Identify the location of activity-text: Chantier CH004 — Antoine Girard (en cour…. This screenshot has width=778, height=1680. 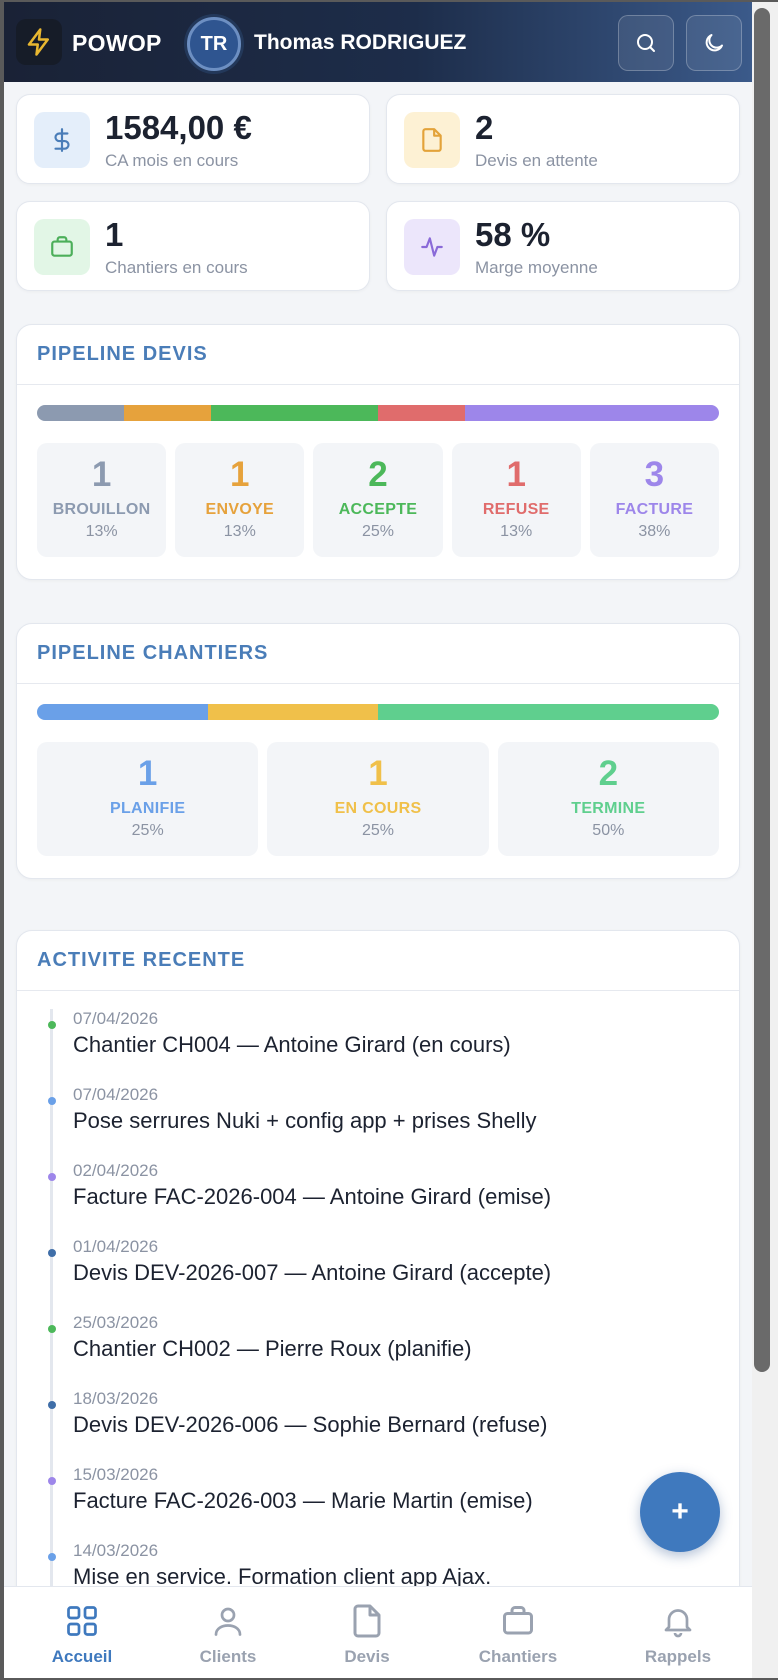
(292, 1044).